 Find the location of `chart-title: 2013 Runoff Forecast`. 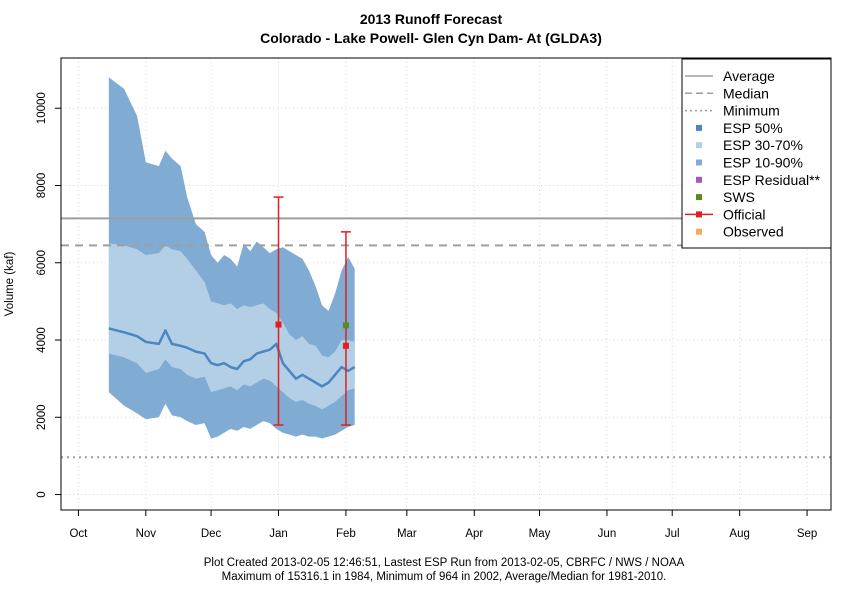

chart-title: 2013 Runoff Forecast is located at coordinates (431, 19).